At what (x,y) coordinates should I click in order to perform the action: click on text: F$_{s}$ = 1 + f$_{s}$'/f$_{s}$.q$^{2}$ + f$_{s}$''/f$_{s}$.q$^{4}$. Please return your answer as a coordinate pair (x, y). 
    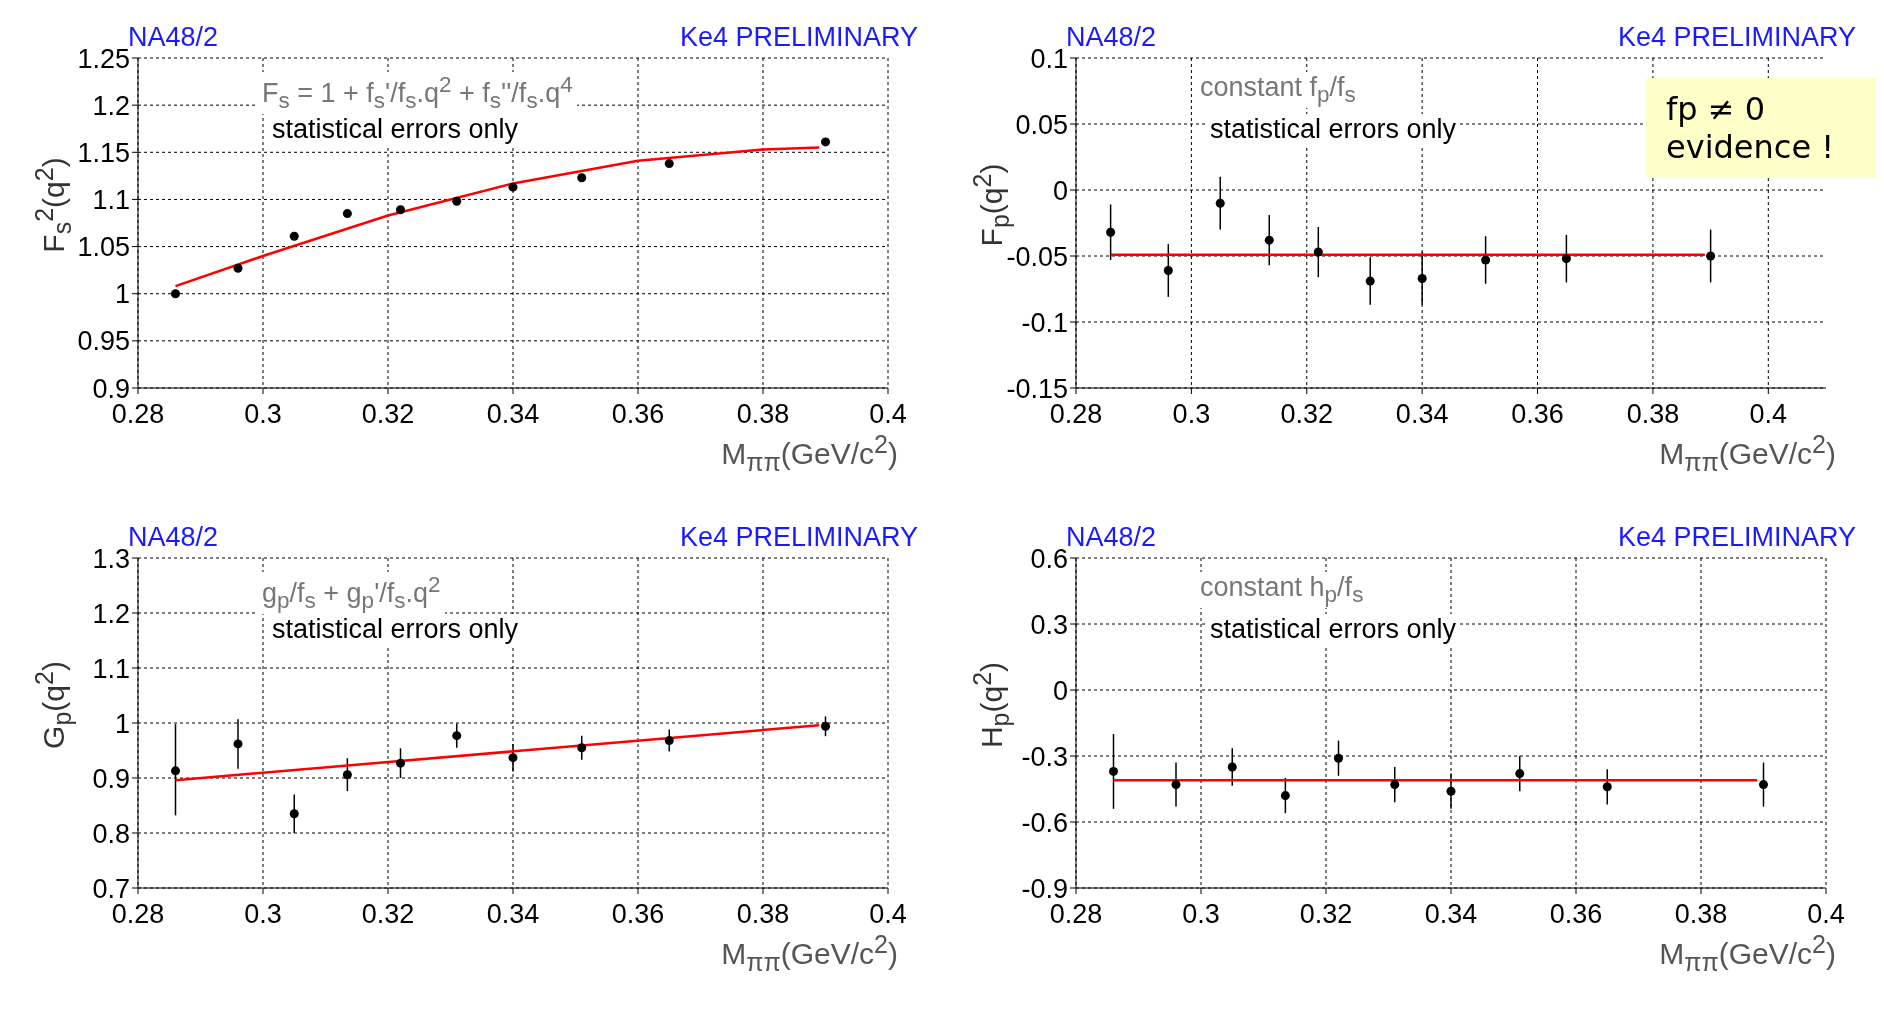
    Looking at the image, I should click on (417, 93).